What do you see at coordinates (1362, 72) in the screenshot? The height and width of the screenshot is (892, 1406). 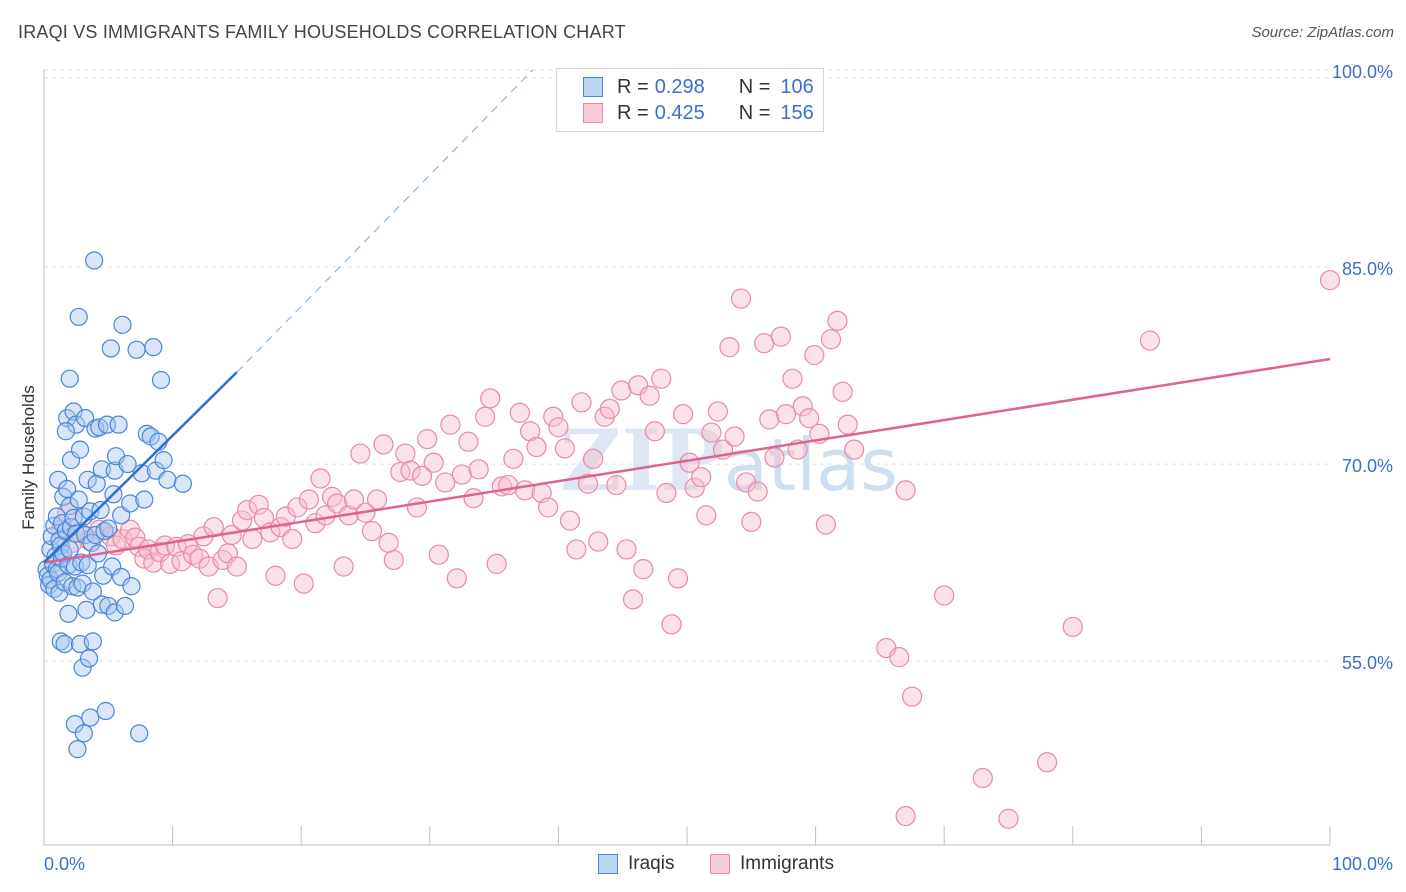 I see `y-tick-label: 100.0%` at bounding box center [1362, 72].